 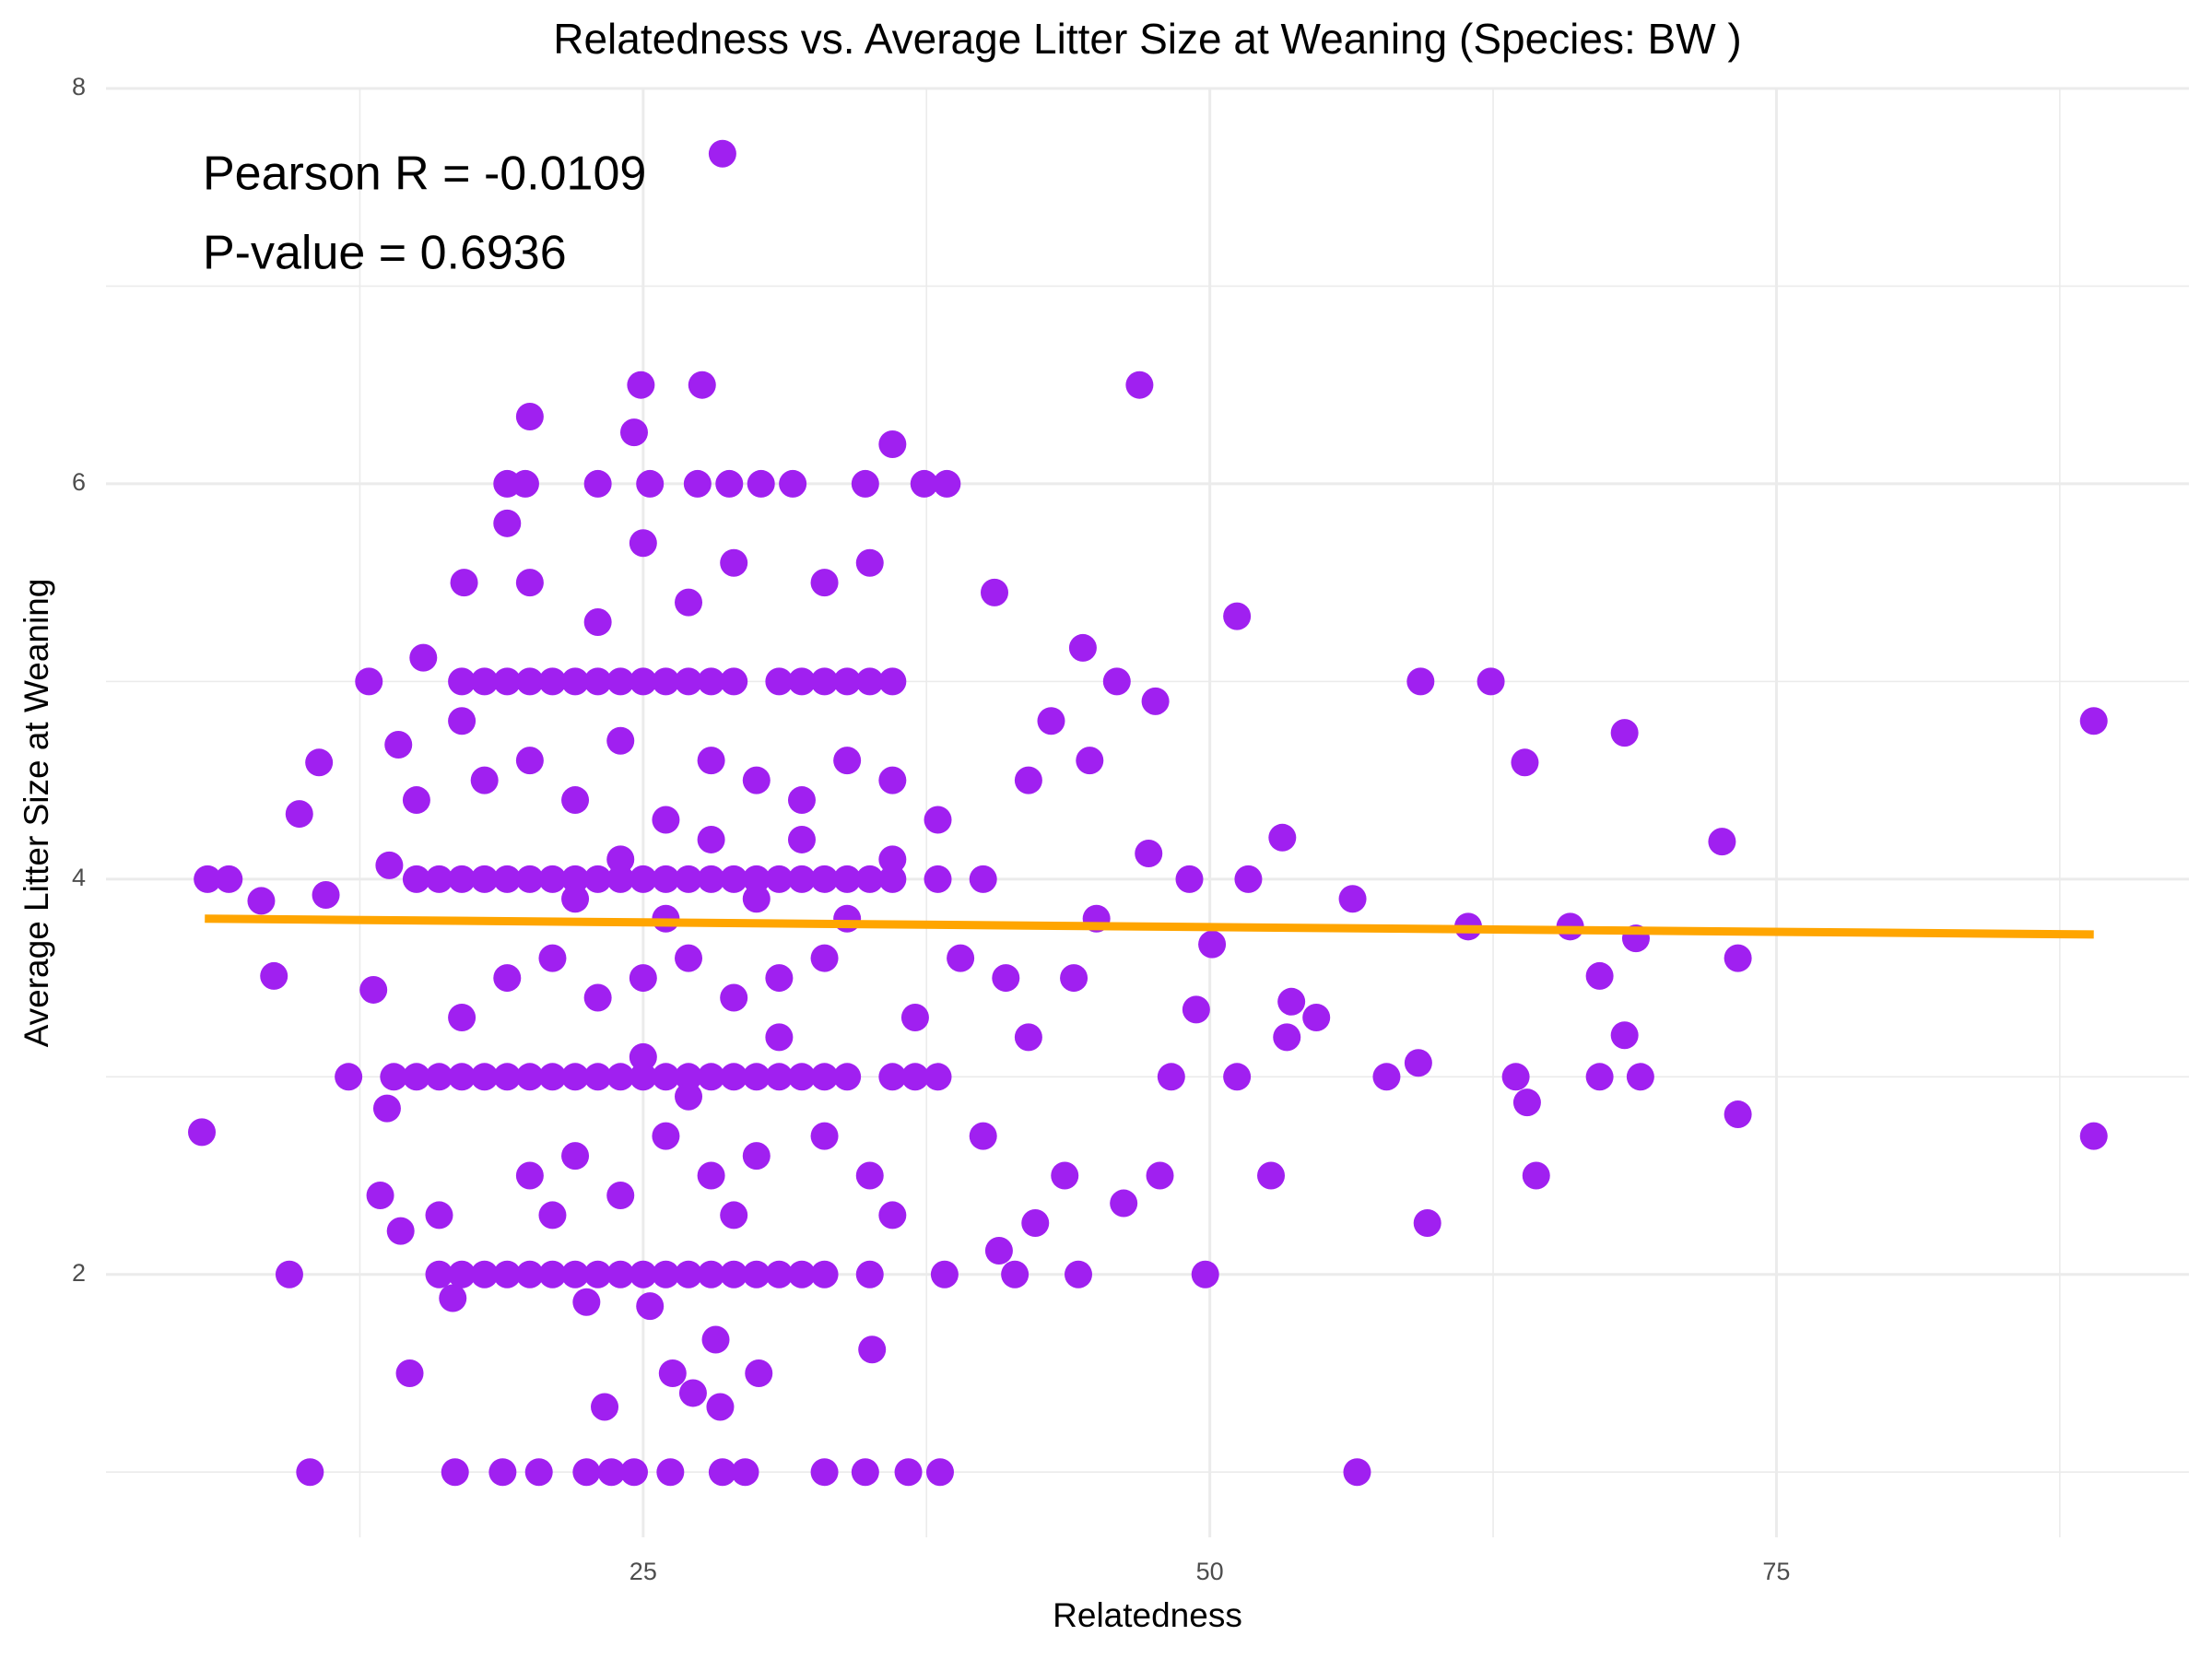 What do you see at coordinates (36, 813) in the screenshot?
I see `y-axis-label: Average Litter Size at Weaning` at bounding box center [36, 813].